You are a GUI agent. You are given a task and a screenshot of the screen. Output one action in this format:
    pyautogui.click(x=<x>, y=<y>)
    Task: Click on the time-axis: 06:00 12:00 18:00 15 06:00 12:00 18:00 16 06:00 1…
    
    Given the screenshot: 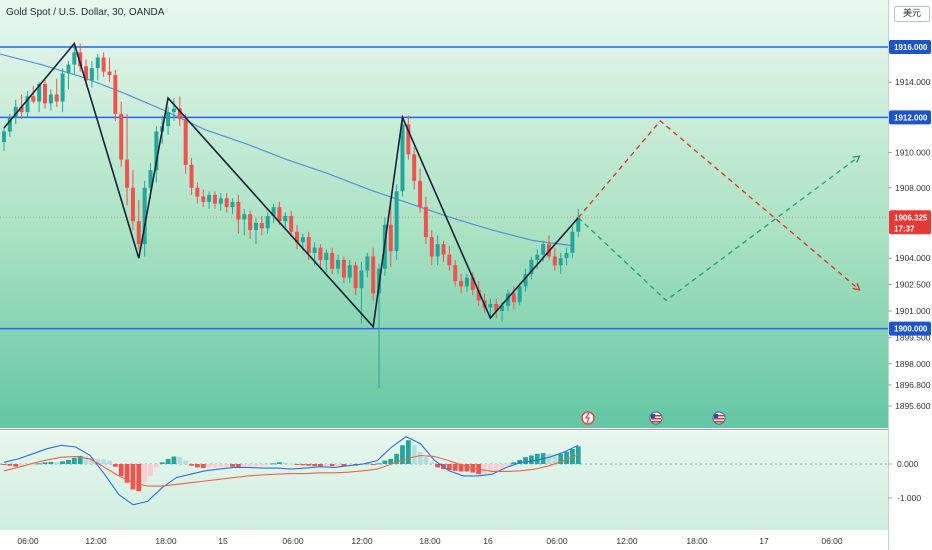 What is the action you would take?
    pyautogui.click(x=430, y=541)
    